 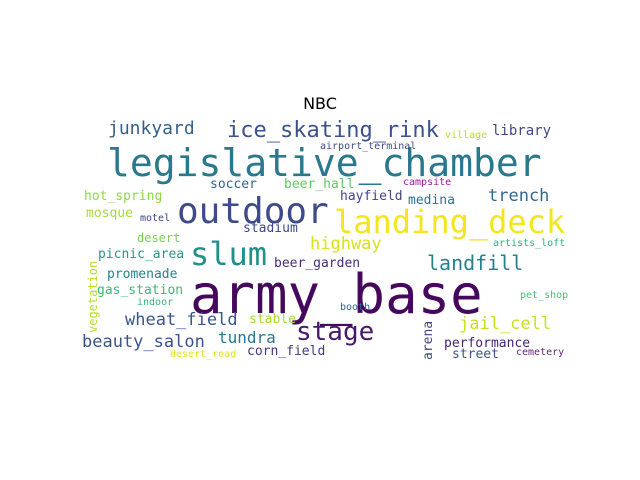 What do you see at coordinates (159, 238) in the screenshot?
I see `cloud-word: desert` at bounding box center [159, 238].